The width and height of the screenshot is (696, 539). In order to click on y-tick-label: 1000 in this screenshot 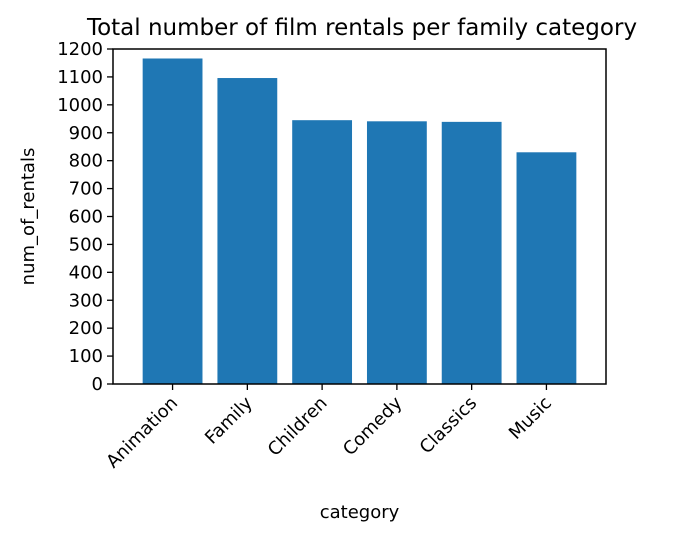, I will do `click(80, 105)`.